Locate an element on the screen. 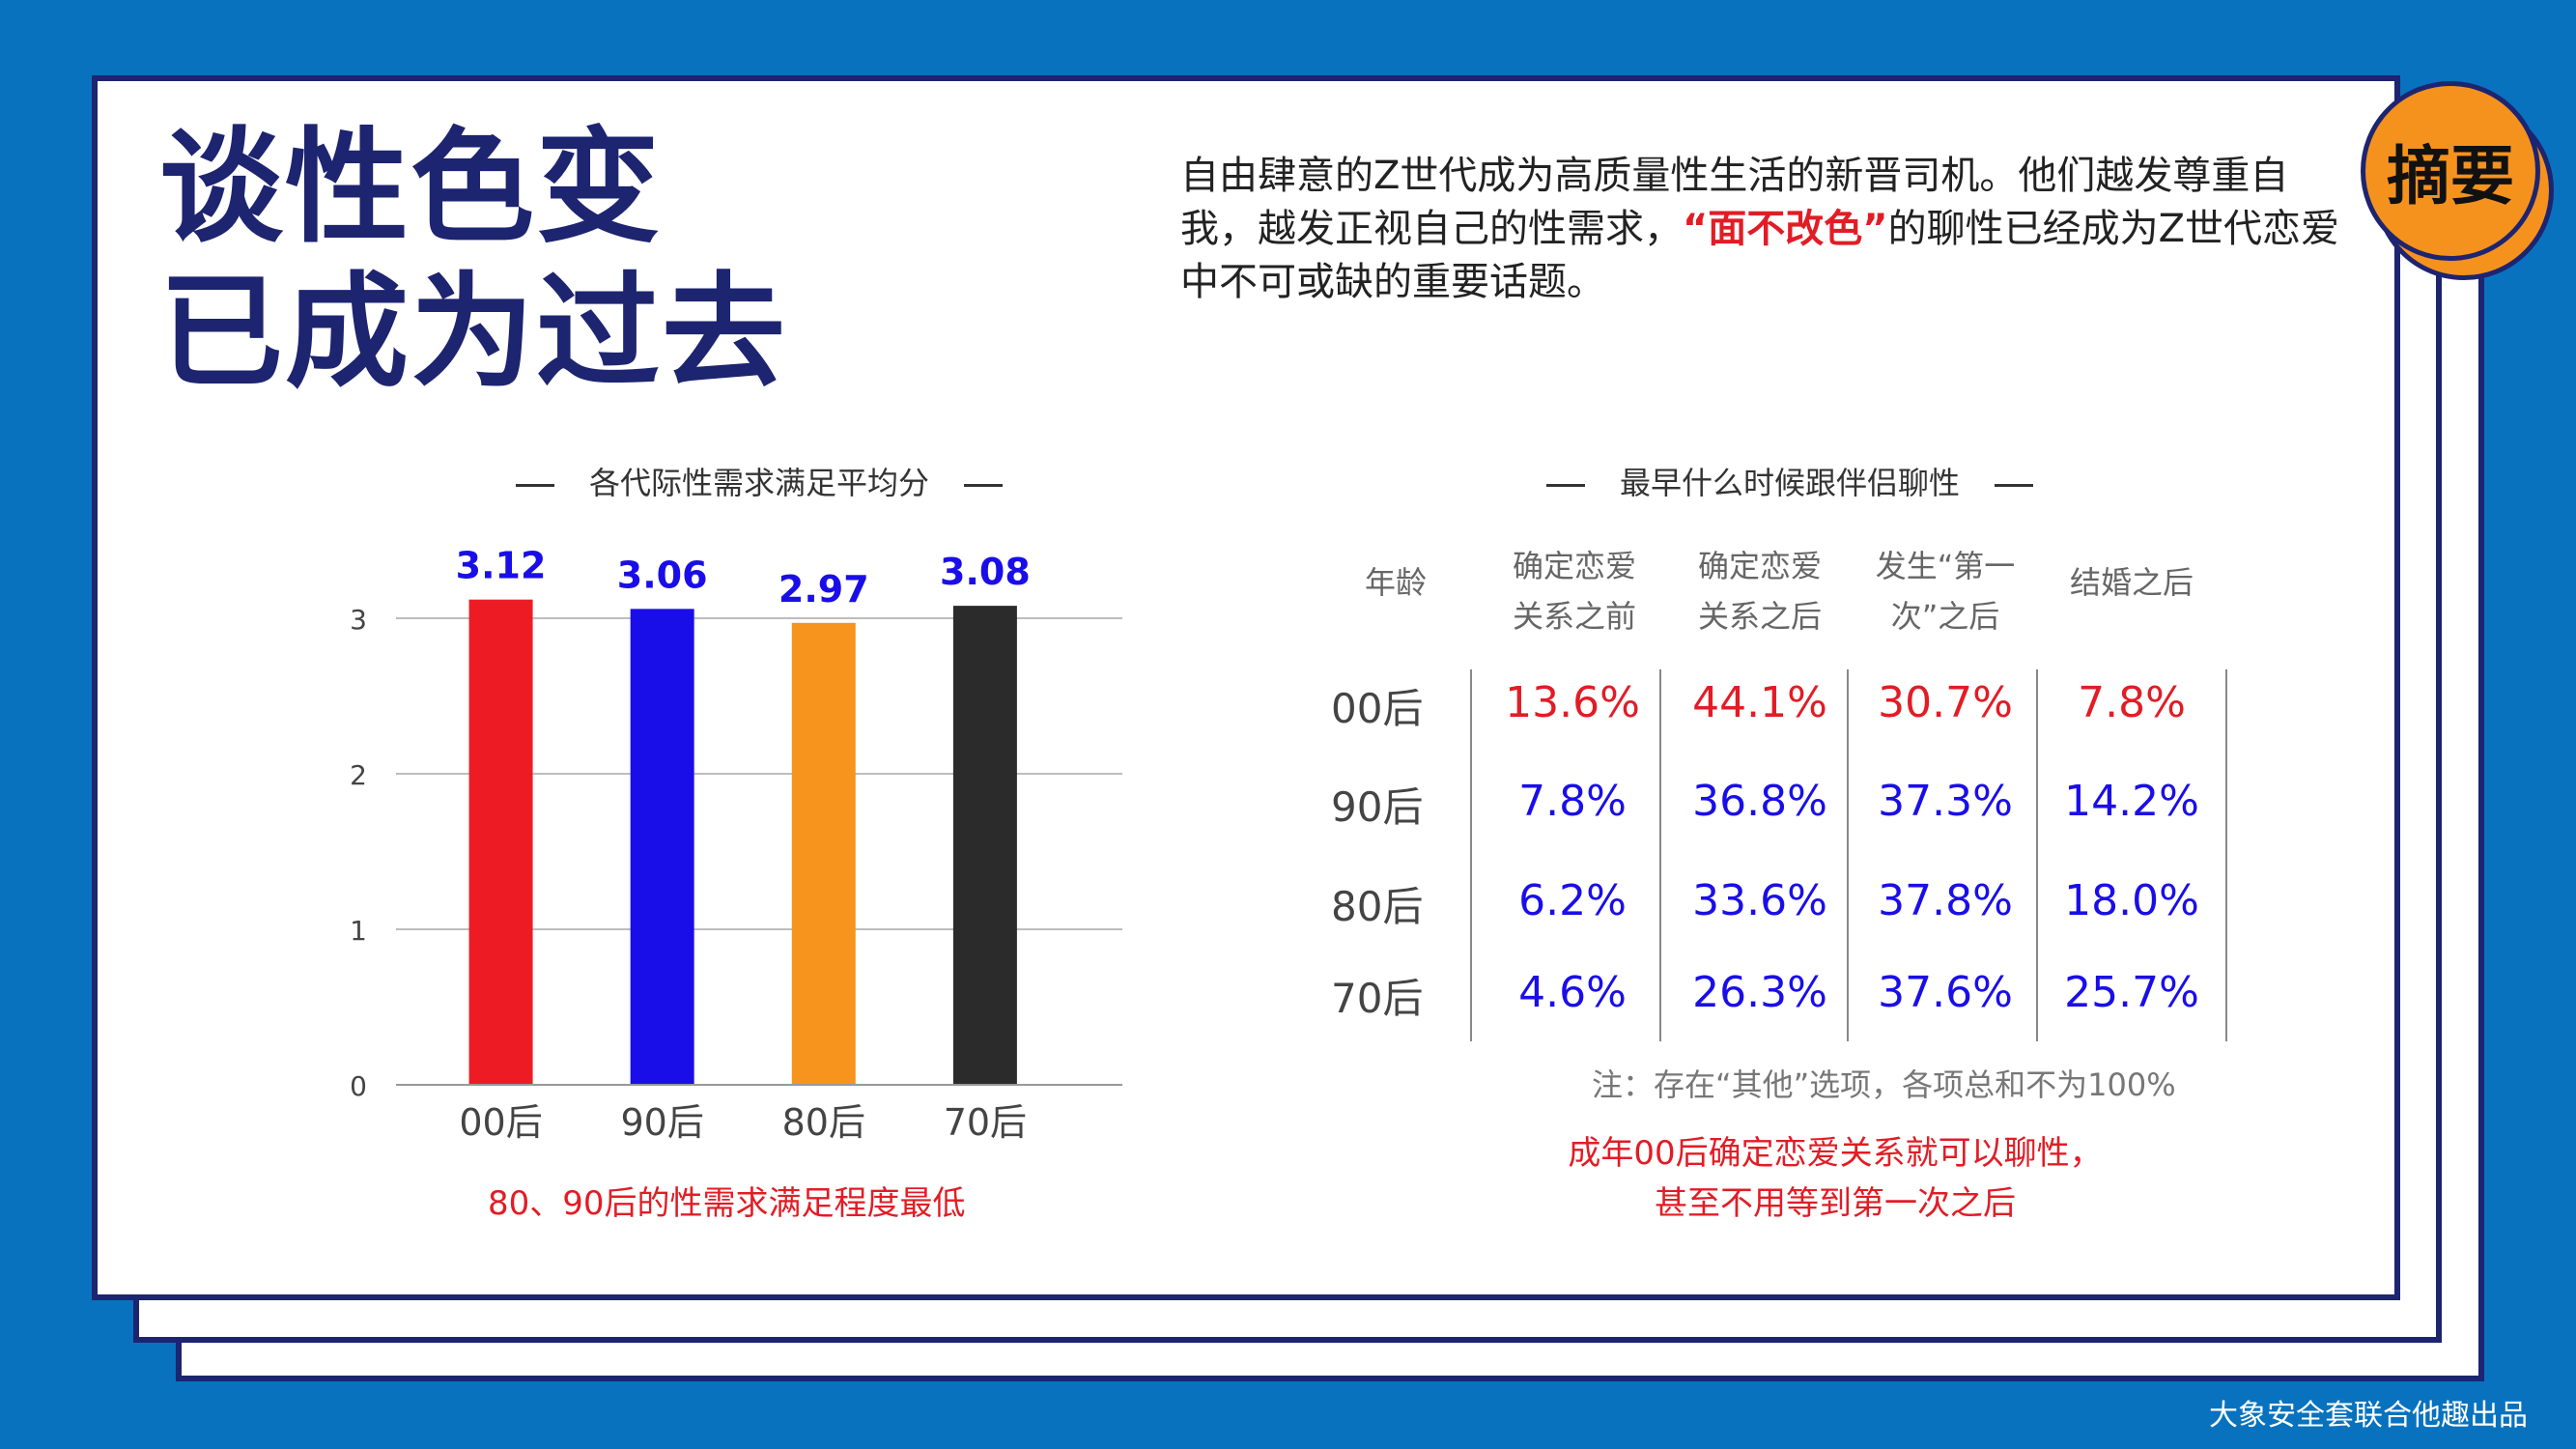 The image size is (2576, 1449). intro-text-after: 的聊性已经成为Z世代恋爱中不可或缺的重要话题。 is located at coordinates (1759, 256).